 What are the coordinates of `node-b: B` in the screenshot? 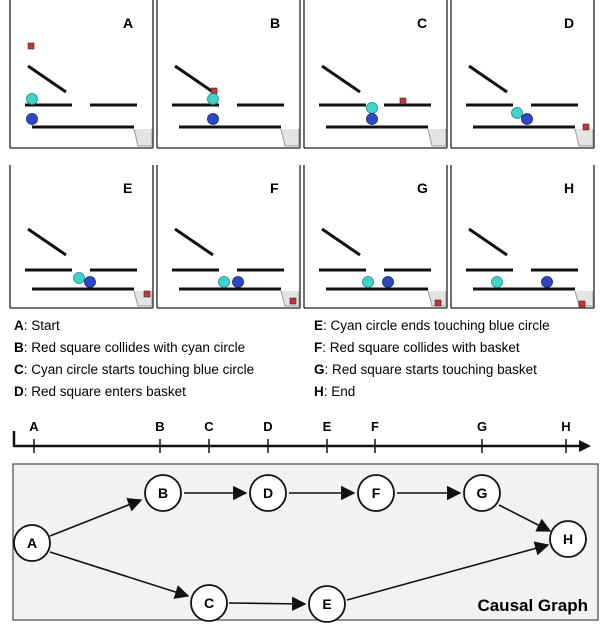 It's located at (163, 493).